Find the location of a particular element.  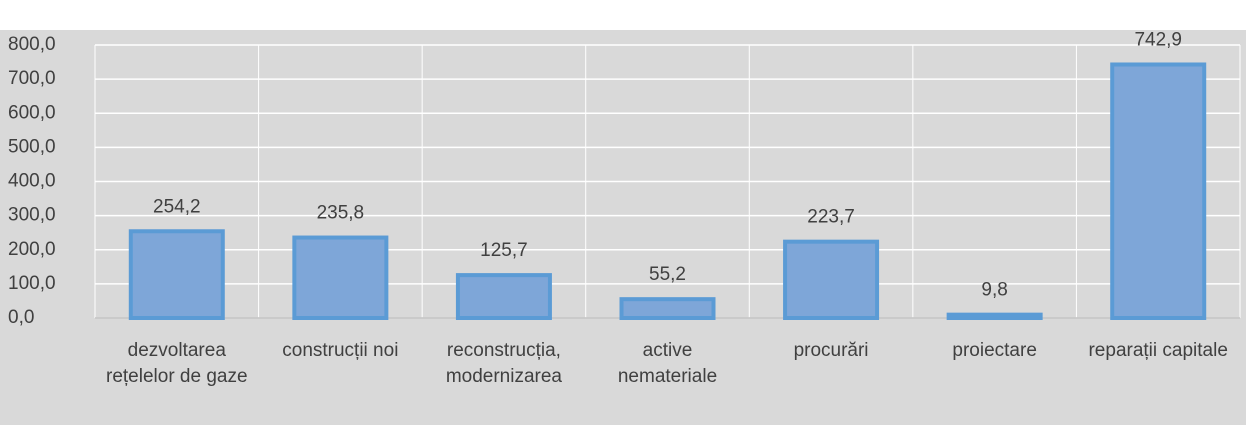

data-label: 235,8 is located at coordinates (341, 213).